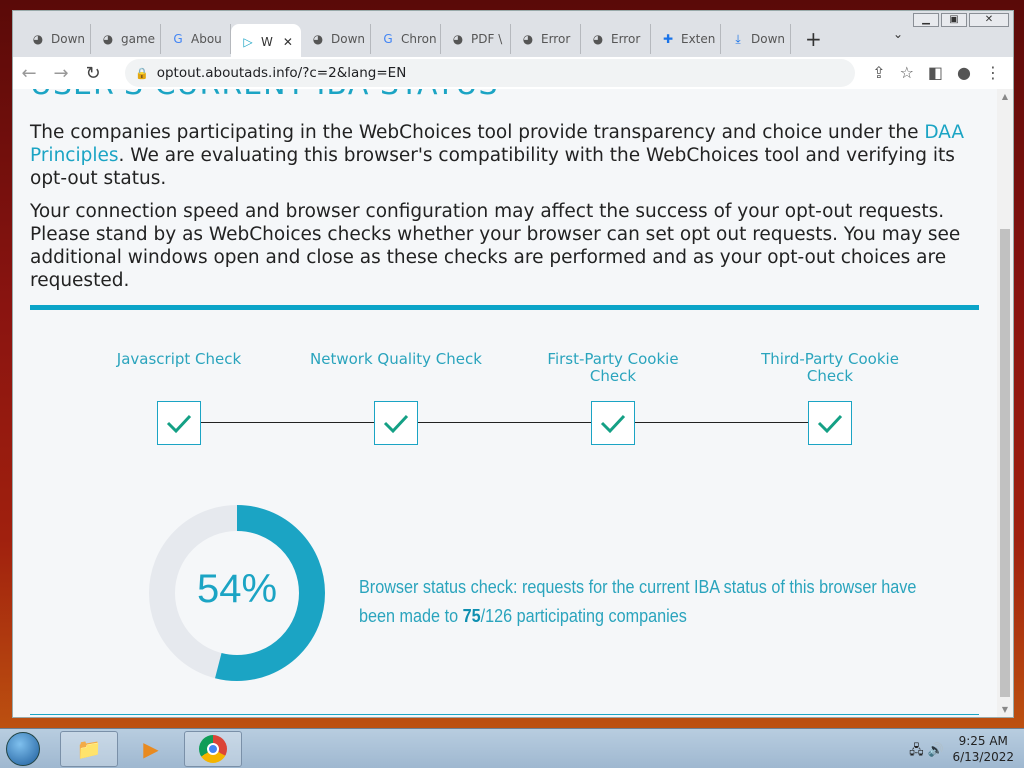 This screenshot has height=768, width=1024. Describe the element at coordinates (983, 749) in the screenshot. I see `clock: 9:25 AM 6/13/2022` at that location.